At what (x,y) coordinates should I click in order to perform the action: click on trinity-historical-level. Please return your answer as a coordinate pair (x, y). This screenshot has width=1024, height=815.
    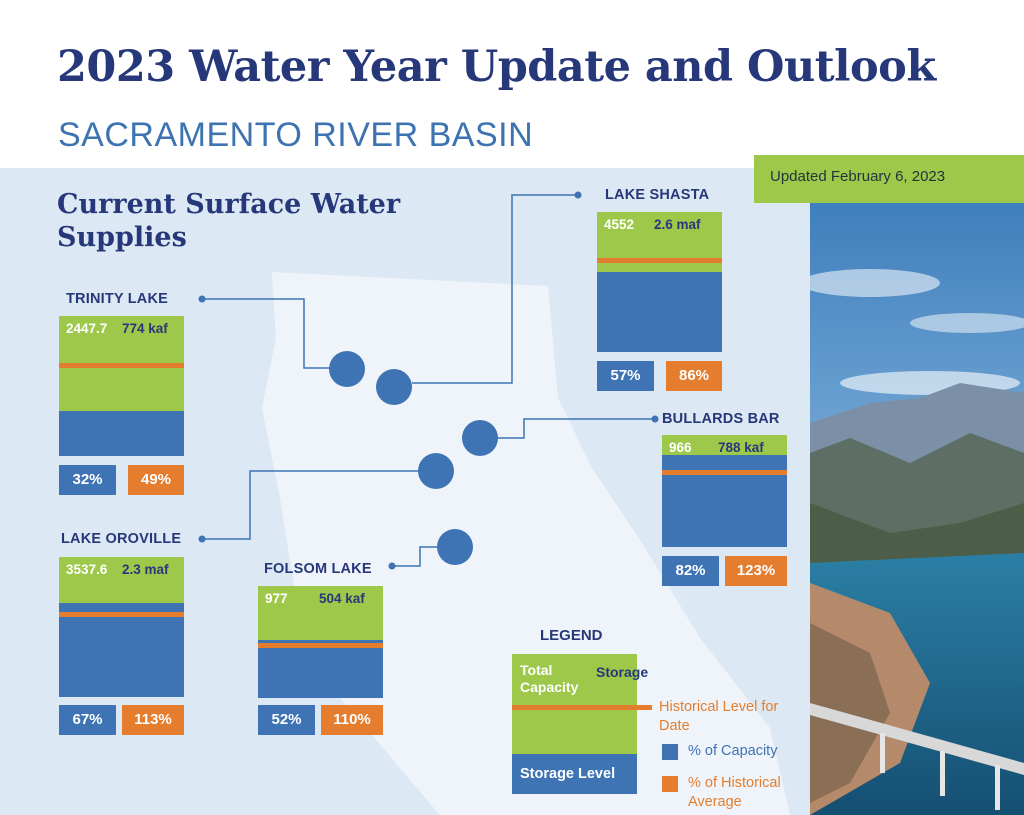
    Looking at the image, I should click on (121, 365).